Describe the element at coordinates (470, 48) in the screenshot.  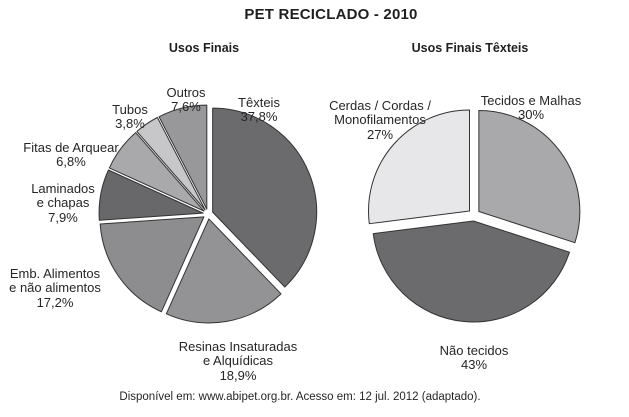
I see `right-pie-title: Usos Finais Têxteis` at that location.